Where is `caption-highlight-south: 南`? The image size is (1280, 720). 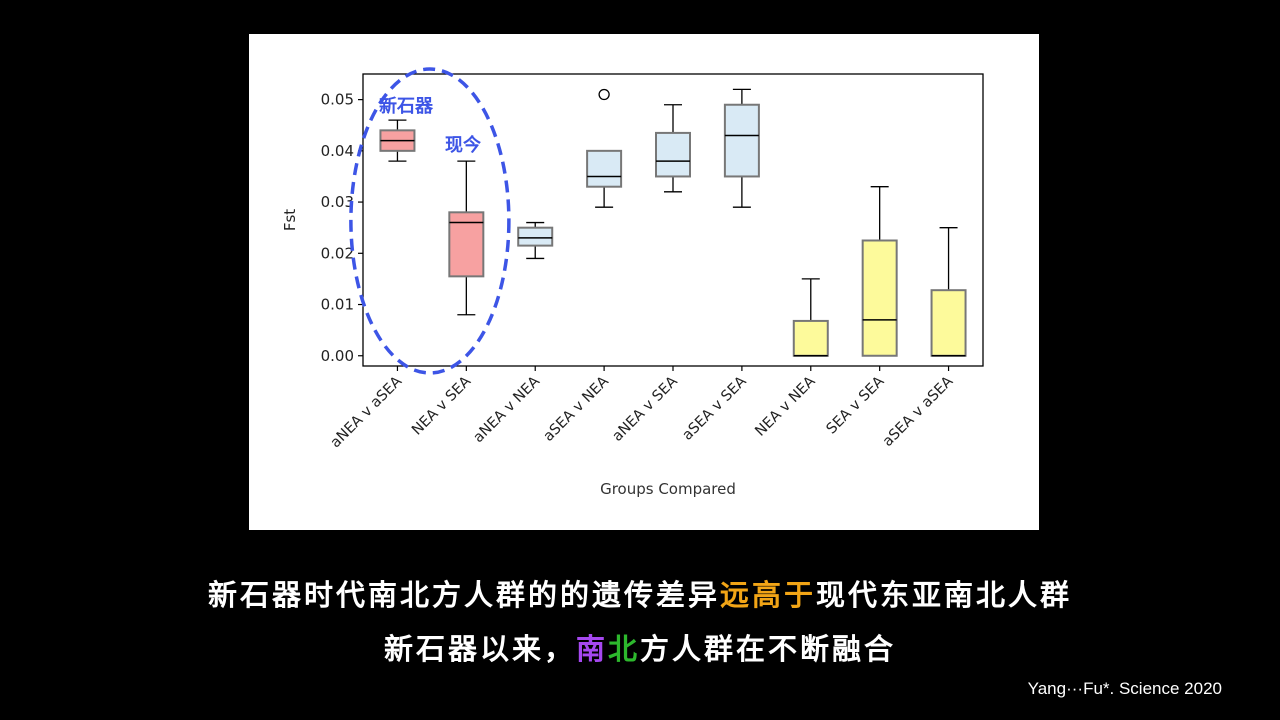 caption-highlight-south: 南 is located at coordinates (591, 649).